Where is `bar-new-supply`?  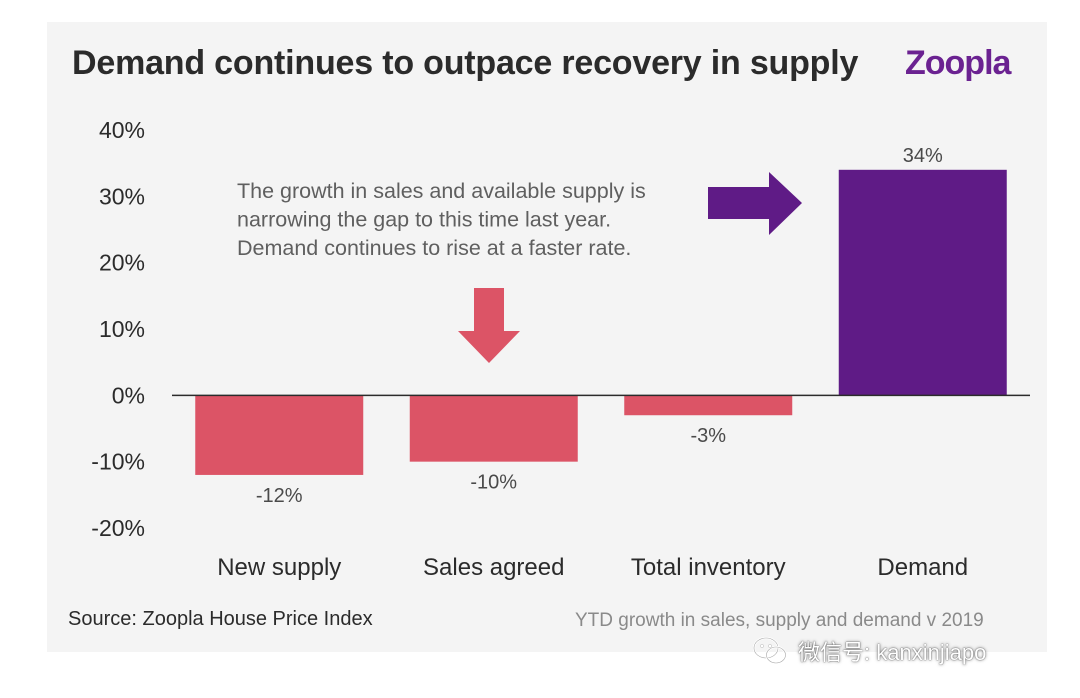 bar-new-supply is located at coordinates (279, 435).